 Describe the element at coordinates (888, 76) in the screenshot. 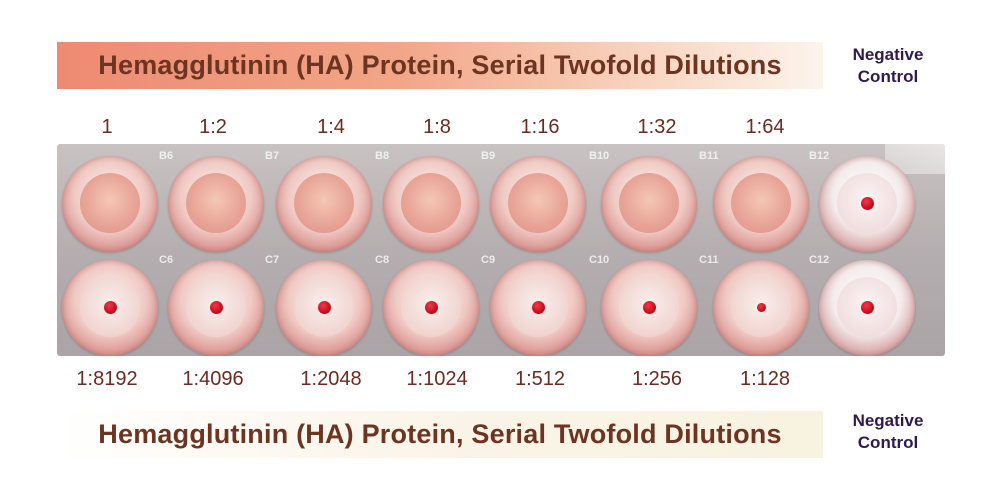

I see `top-negative-line2: Control` at that location.